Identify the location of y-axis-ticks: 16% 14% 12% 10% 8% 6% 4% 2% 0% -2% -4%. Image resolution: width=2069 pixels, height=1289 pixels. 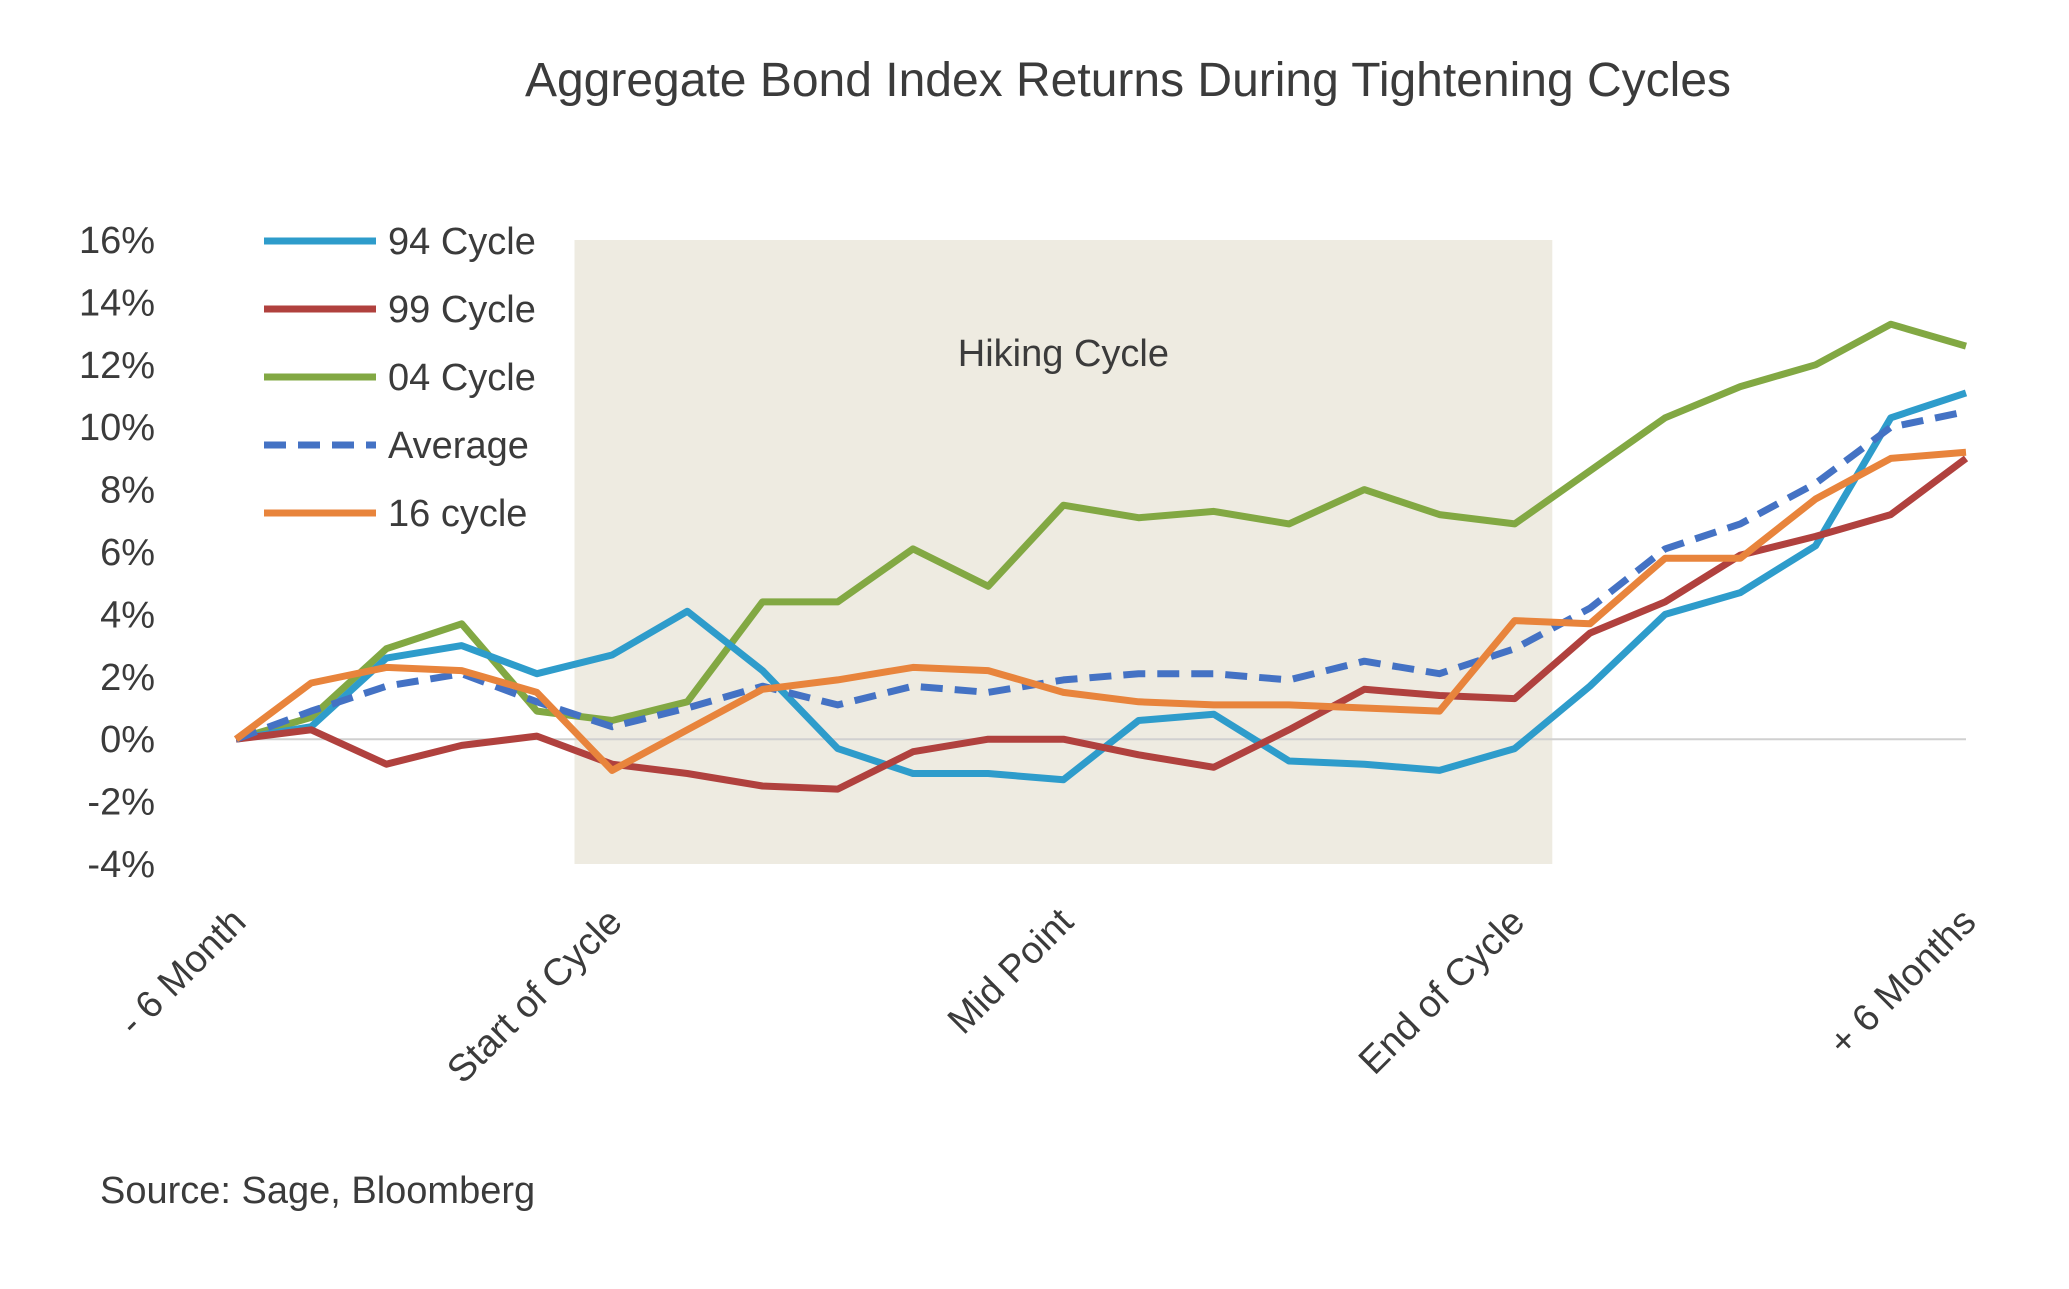
(117, 553).